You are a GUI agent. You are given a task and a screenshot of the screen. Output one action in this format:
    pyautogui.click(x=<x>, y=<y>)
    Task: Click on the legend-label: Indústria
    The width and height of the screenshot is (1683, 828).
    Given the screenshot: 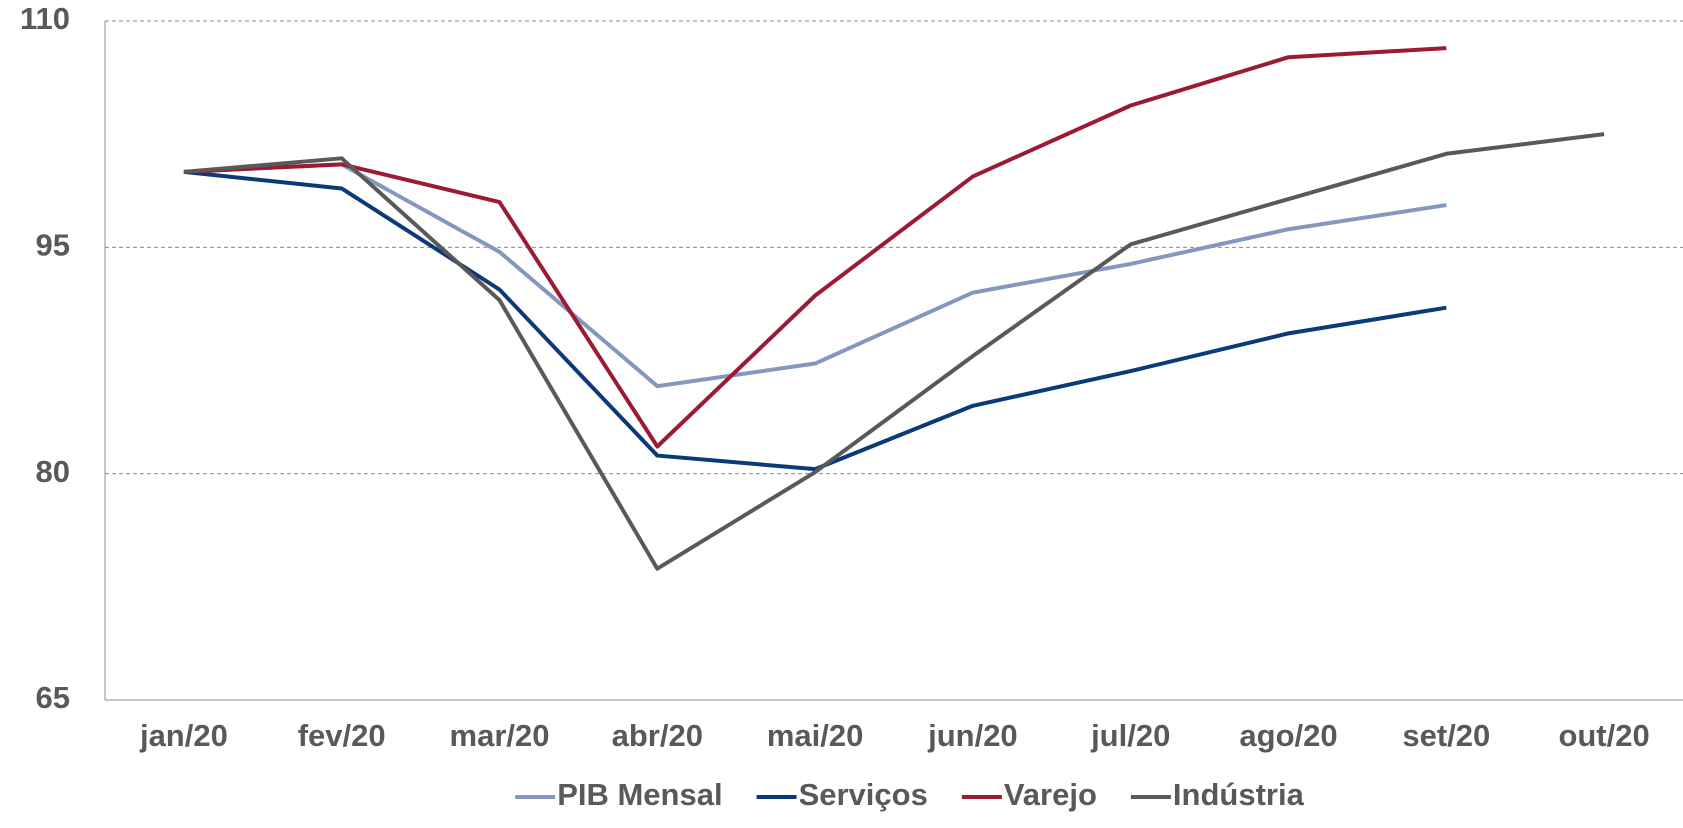 What is the action you would take?
    pyautogui.click(x=1239, y=794)
    